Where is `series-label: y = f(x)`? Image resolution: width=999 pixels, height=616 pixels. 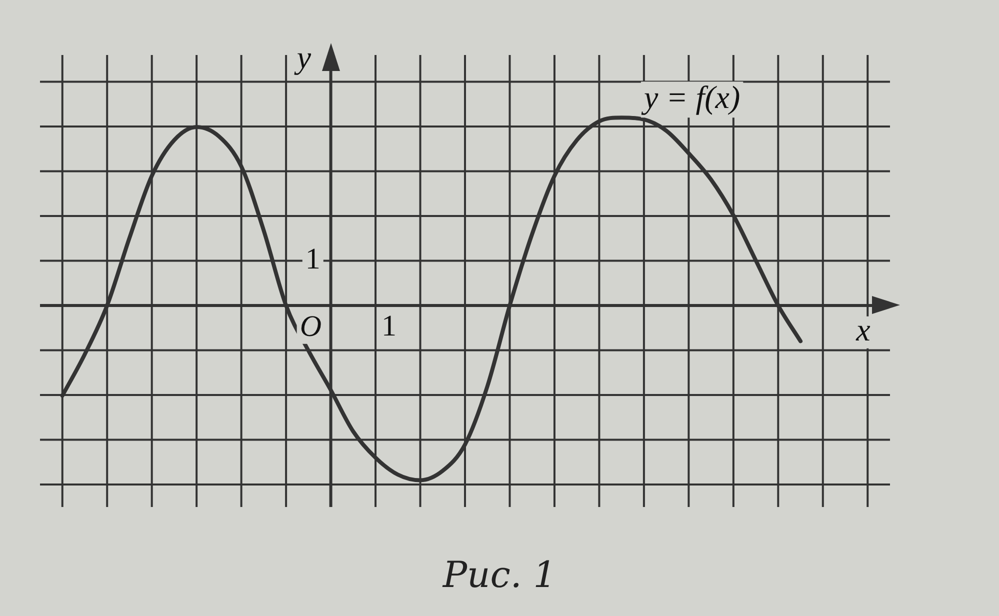
series-label: y = f(x) is located at coordinates (690, 97).